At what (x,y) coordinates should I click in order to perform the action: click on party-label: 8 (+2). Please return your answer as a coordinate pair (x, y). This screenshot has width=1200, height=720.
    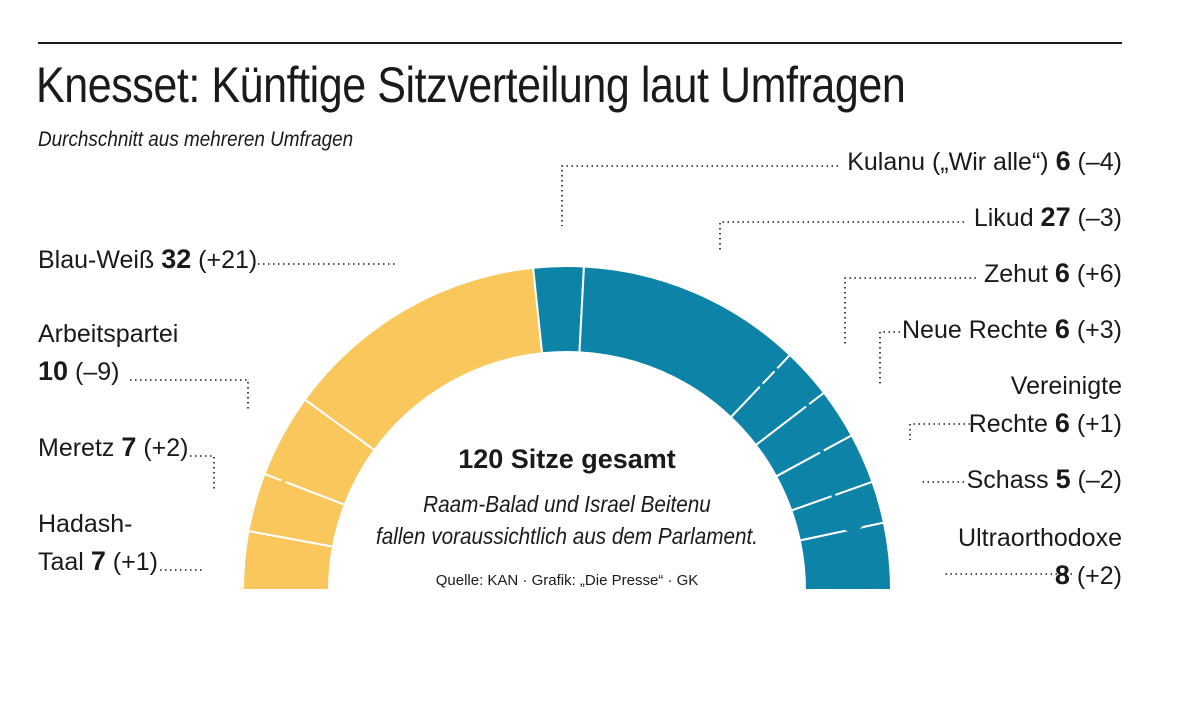
    Looking at the image, I should click on (1088, 575).